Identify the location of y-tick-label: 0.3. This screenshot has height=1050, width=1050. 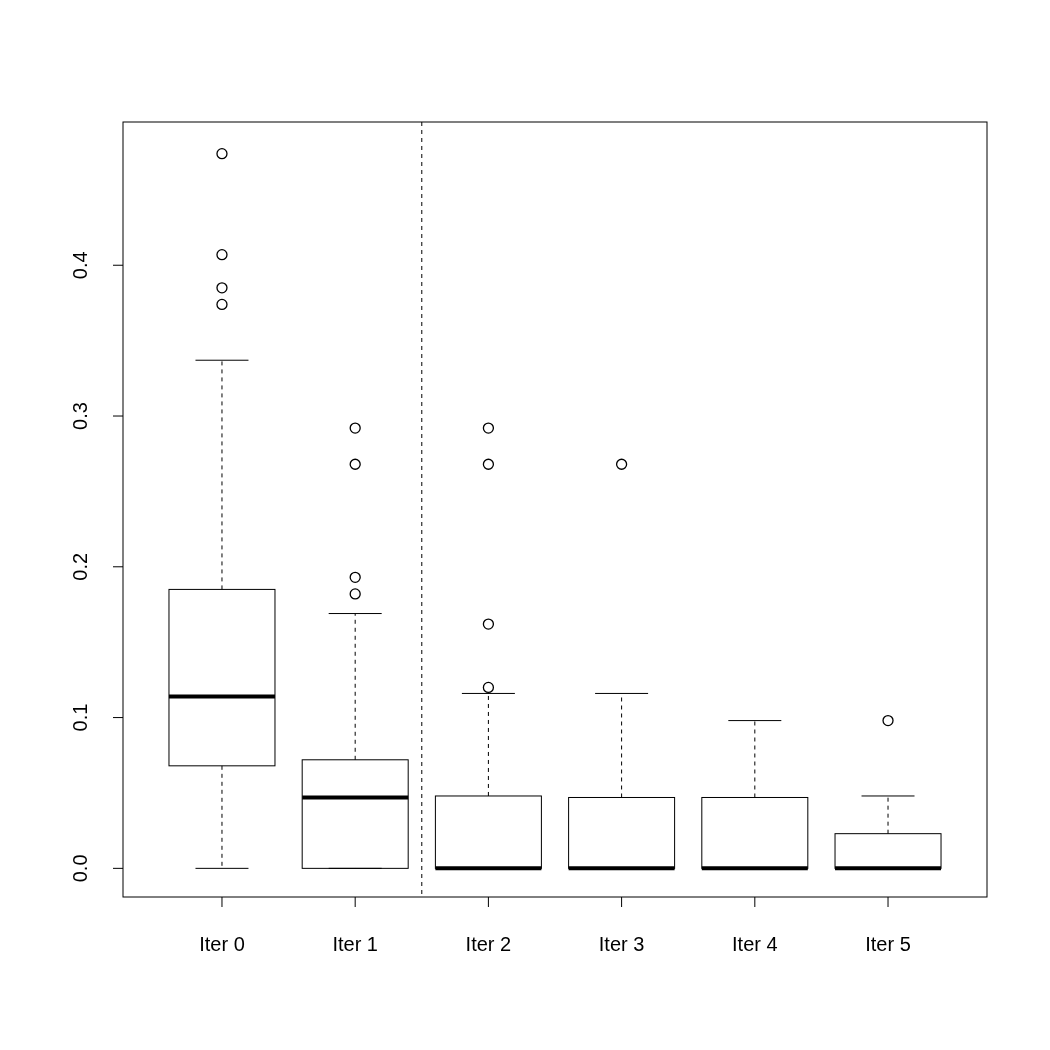
(80, 416).